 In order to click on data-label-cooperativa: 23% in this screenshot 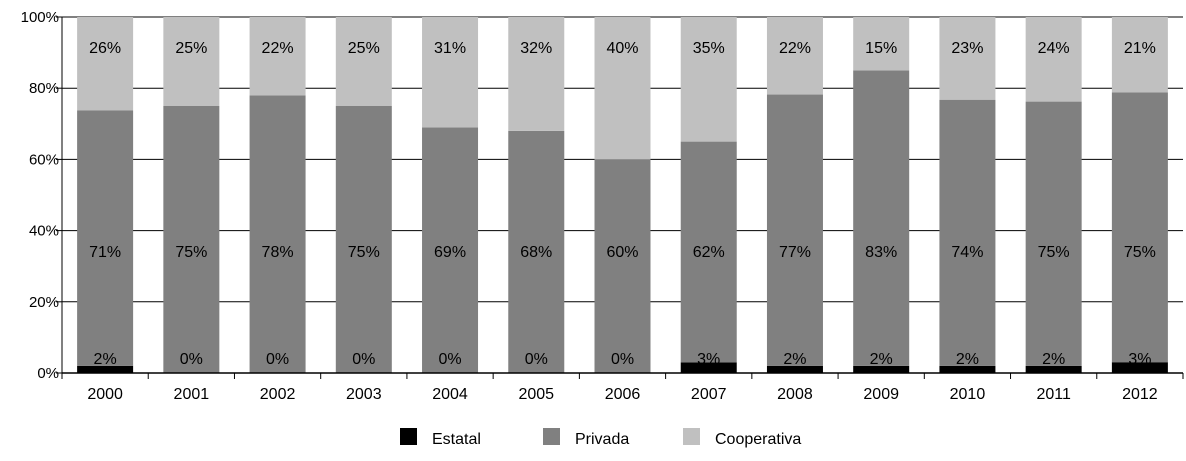, I will do `click(967, 48)`.